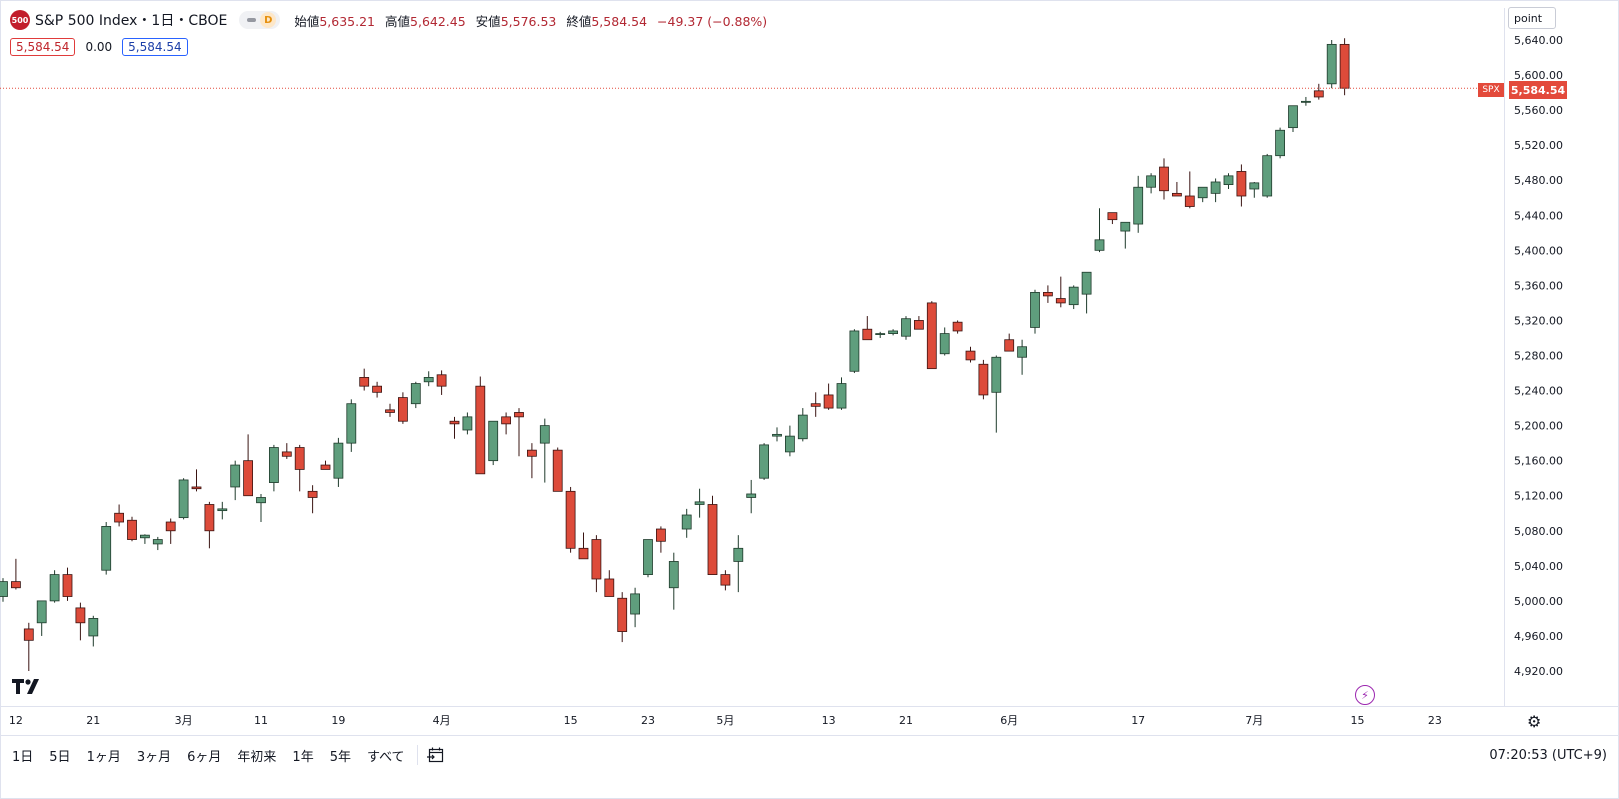 Image resolution: width=1619 pixels, height=799 pixels. Describe the element at coordinates (28, 686) in the screenshot. I see `tradingview-logo-icon` at that location.